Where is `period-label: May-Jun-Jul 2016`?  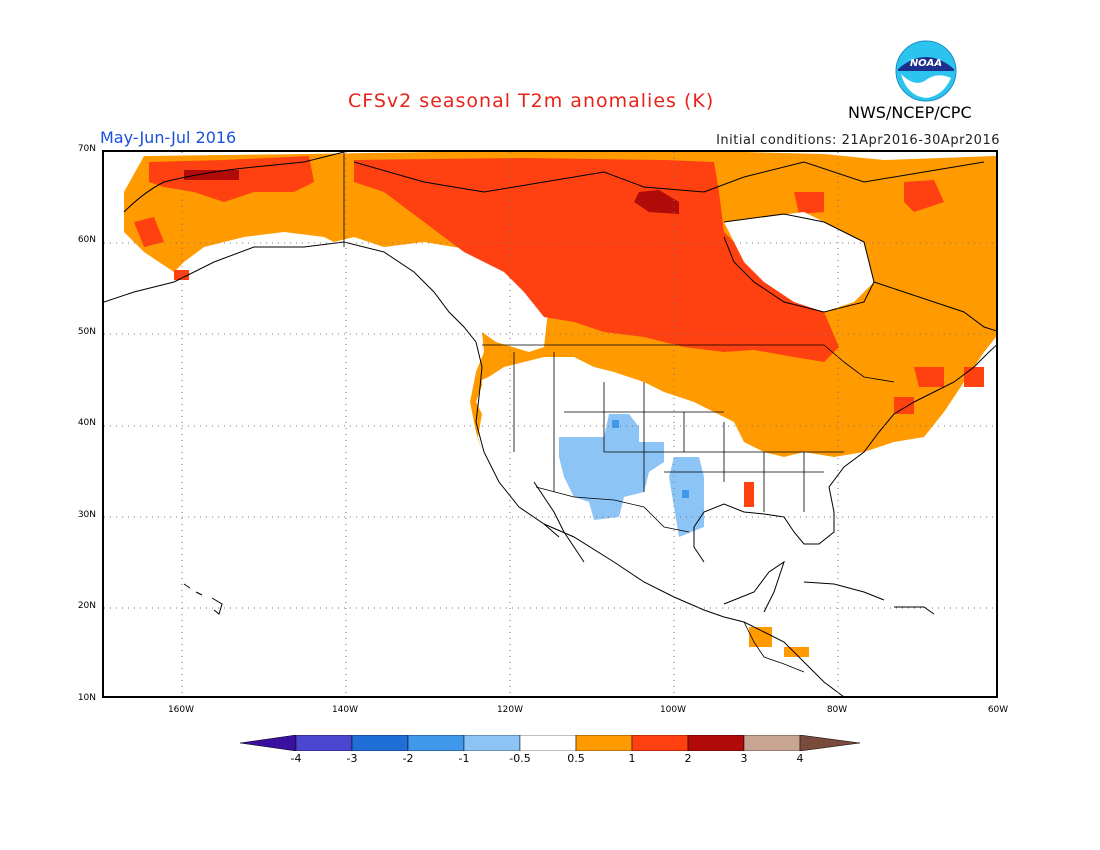 period-label: May-Jun-Jul 2016 is located at coordinates (168, 137).